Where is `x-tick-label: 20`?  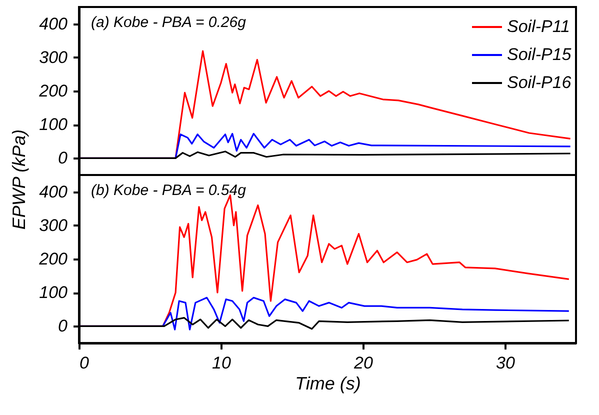
x-tick-label: 20 is located at coordinates (363, 363).